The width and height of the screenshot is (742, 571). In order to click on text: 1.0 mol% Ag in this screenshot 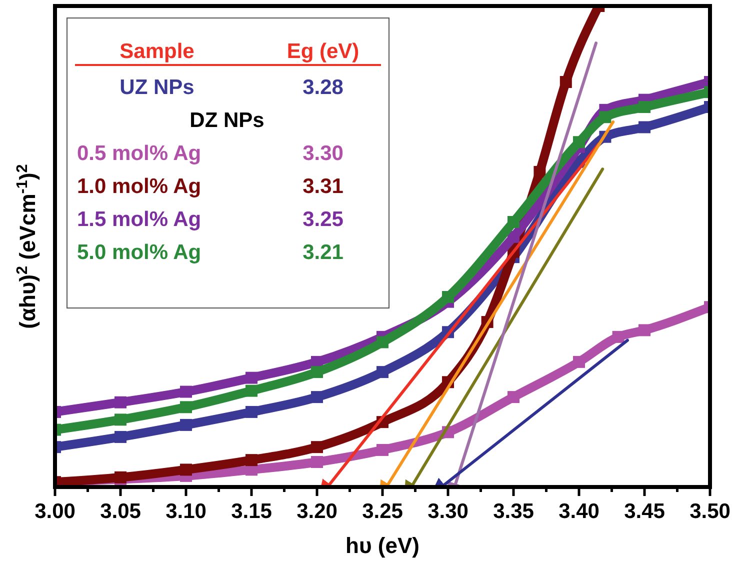, I will do `click(139, 186)`.